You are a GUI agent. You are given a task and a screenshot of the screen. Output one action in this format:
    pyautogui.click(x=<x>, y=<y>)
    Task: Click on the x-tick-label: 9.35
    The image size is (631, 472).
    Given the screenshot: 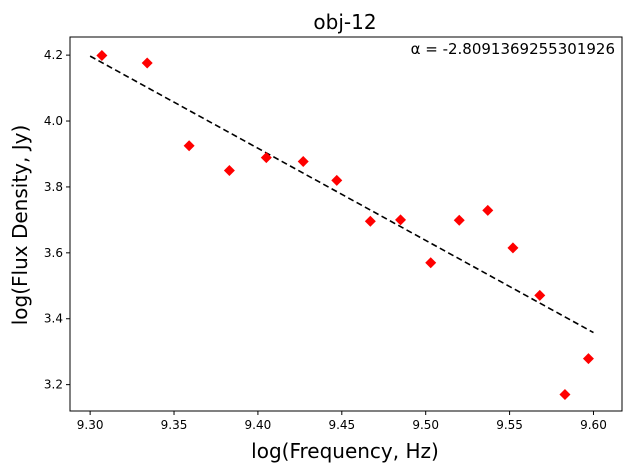 What is the action you would take?
    pyautogui.click(x=174, y=425)
    